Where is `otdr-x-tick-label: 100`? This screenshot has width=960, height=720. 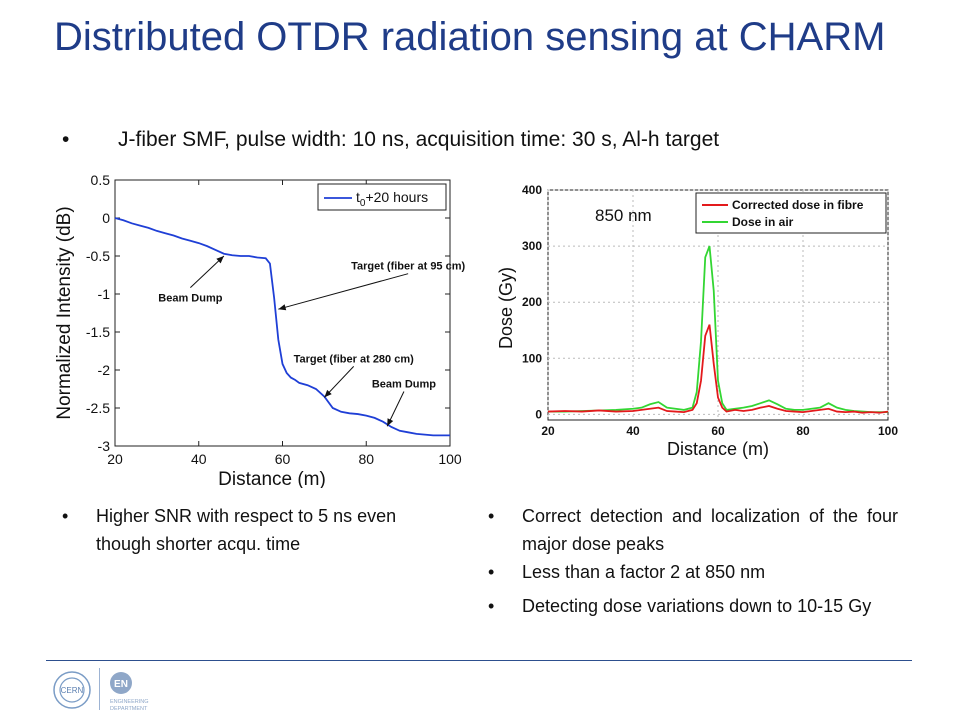 otdr-x-tick-label: 100 is located at coordinates (450, 459).